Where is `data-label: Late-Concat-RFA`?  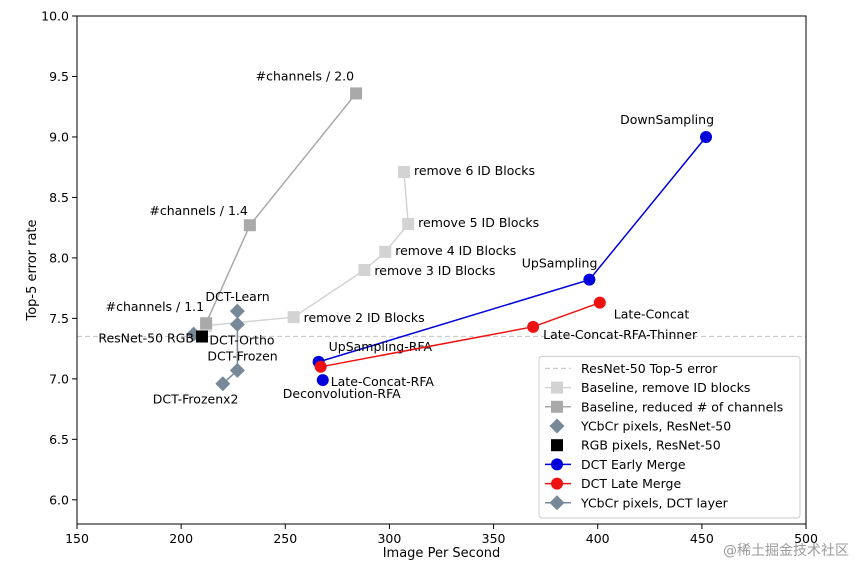
data-label: Late-Concat-RFA is located at coordinates (383, 381).